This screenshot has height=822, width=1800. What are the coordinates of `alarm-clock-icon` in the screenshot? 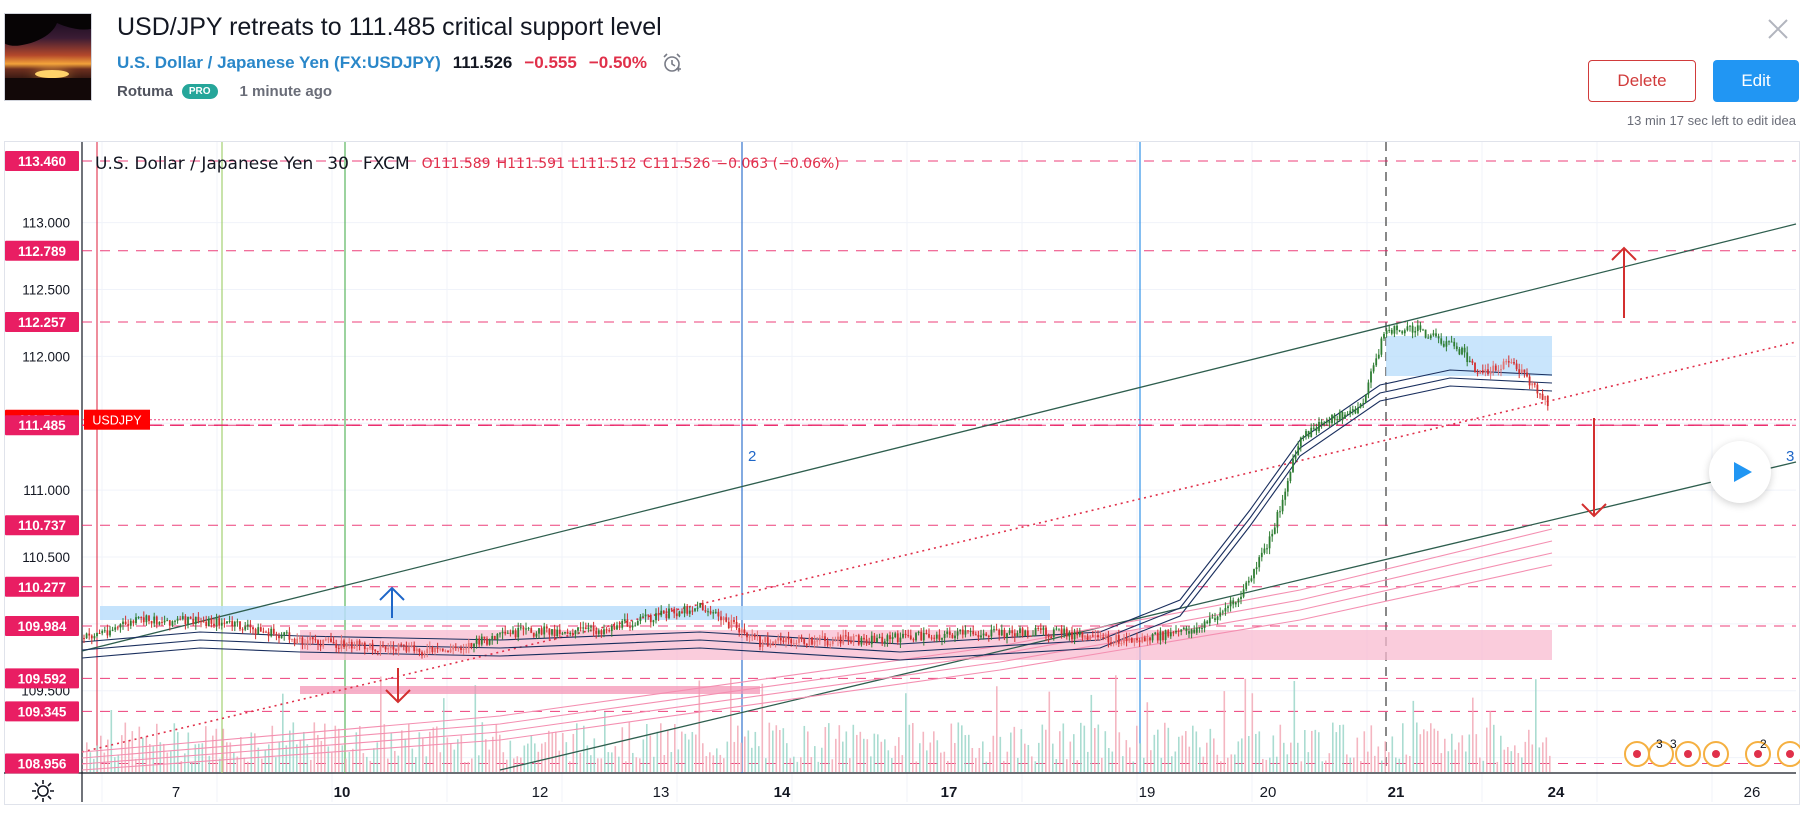 It's located at (672, 63).